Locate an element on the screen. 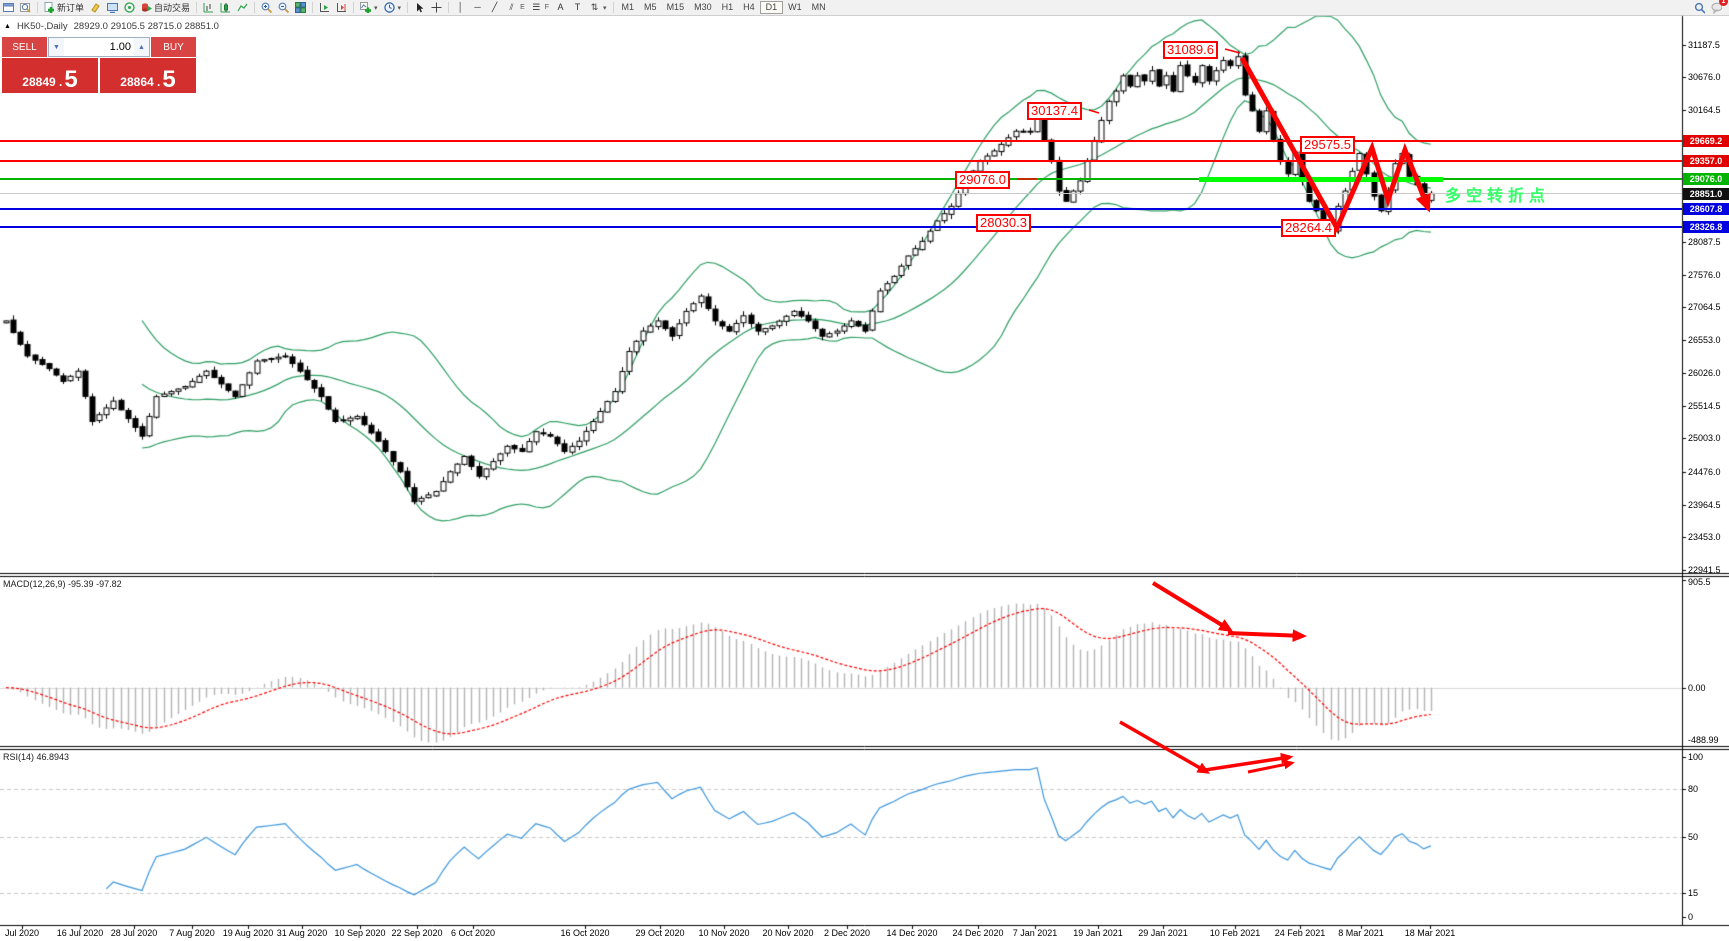  collapse-triangle-icon: ▲ is located at coordinates (7, 26).